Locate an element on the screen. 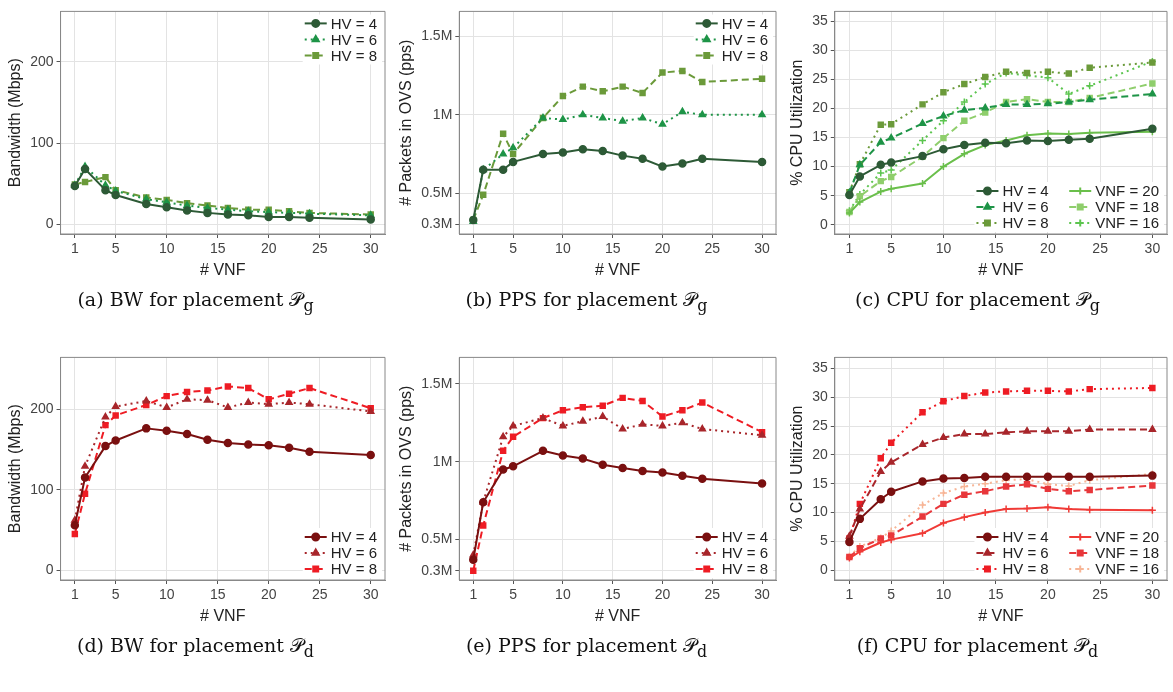  y-axis-title: # Packets in OVS (pps) is located at coordinates (406, 468).